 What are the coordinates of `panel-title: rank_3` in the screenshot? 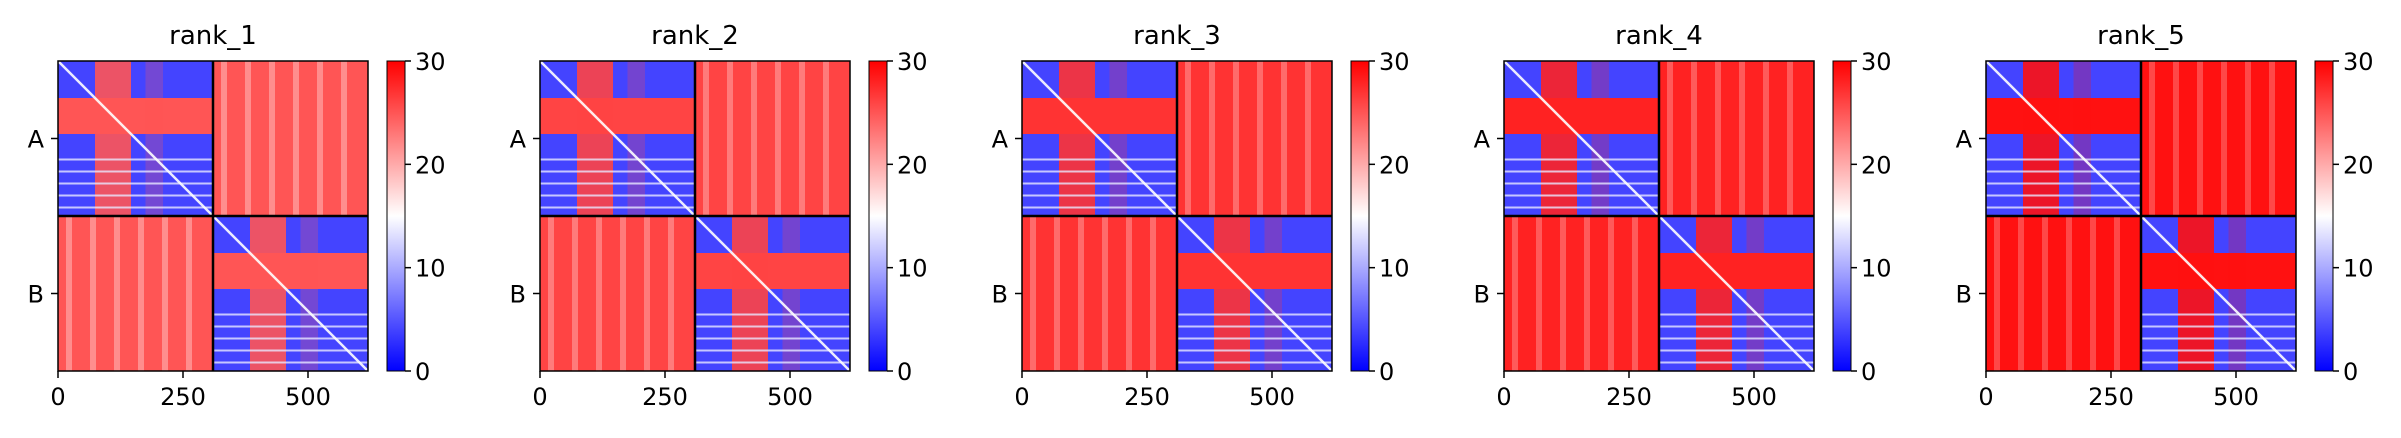 It's located at (1177, 36).